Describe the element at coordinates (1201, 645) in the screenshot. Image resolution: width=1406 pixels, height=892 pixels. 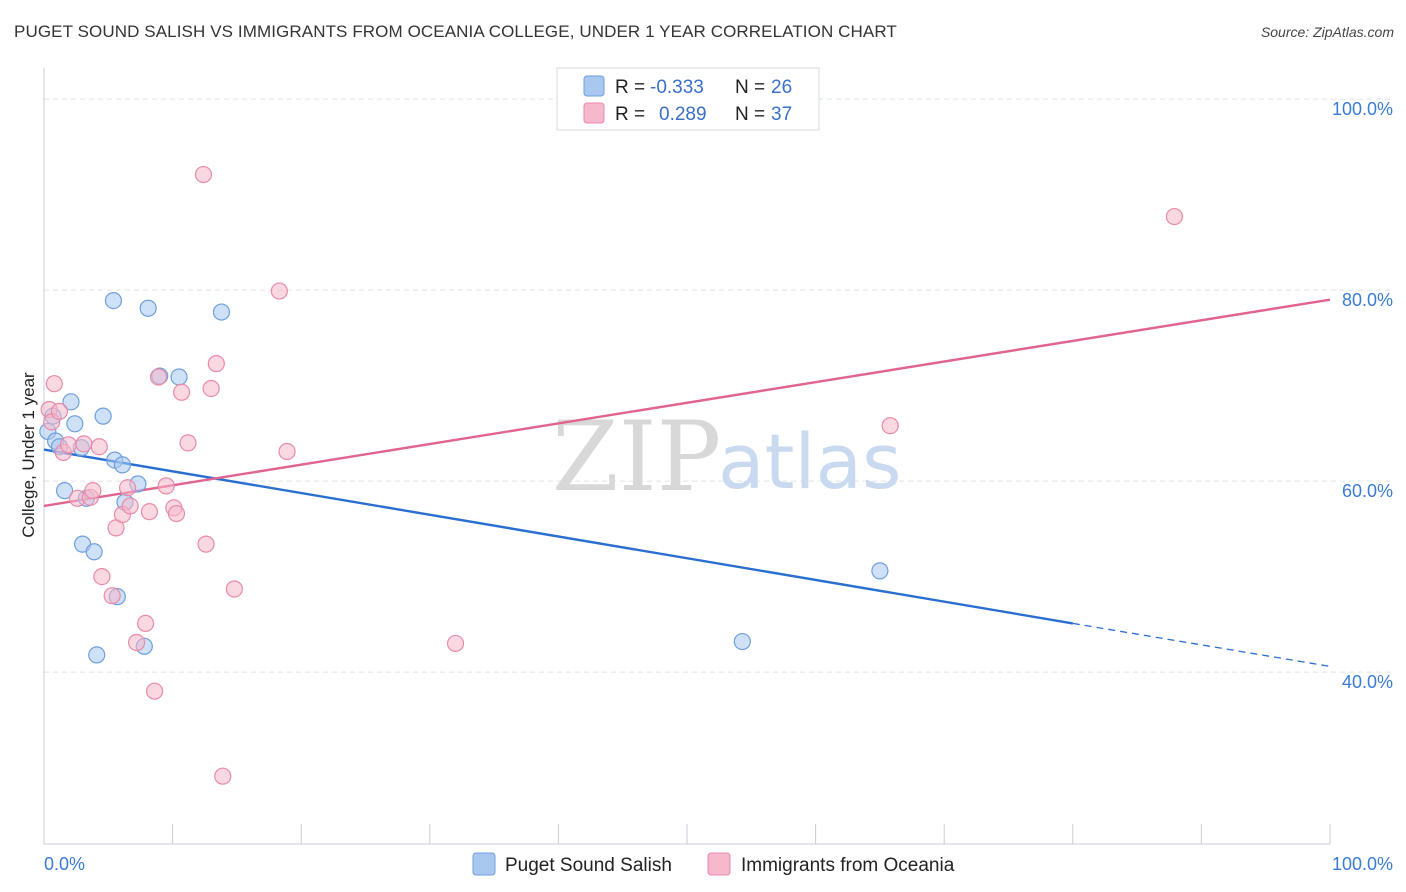
I see `trend-line-extension` at that location.